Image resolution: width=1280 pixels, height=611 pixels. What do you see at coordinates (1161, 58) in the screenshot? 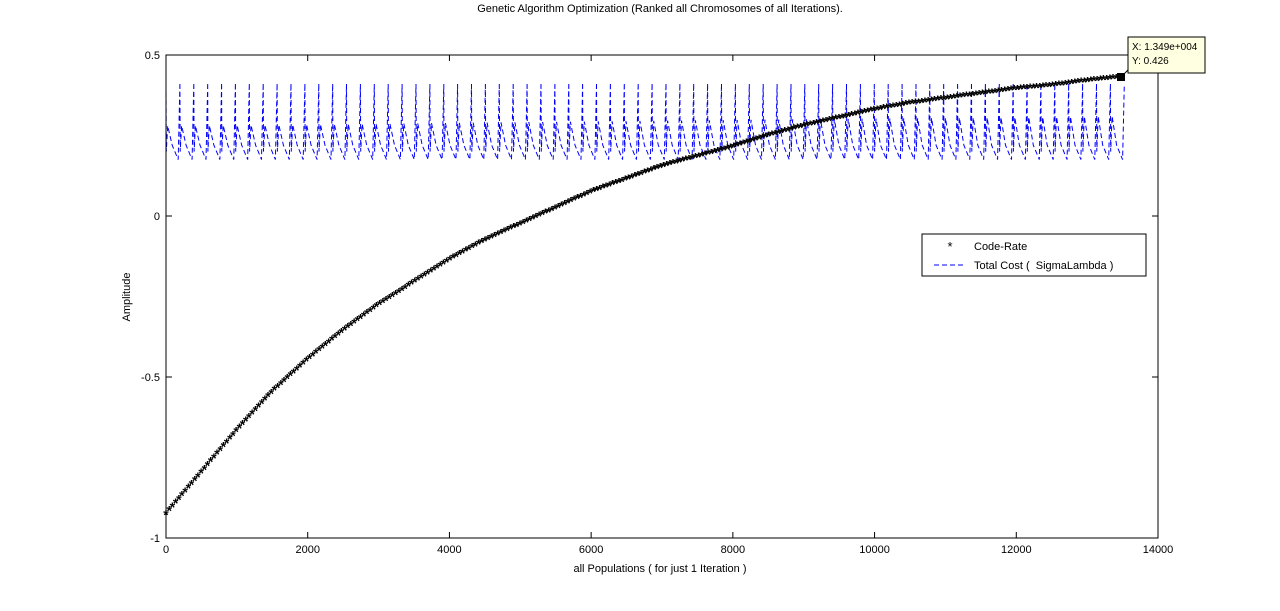
I see `datatip: X: 1.349e+004 Y: 0.426` at bounding box center [1161, 58].